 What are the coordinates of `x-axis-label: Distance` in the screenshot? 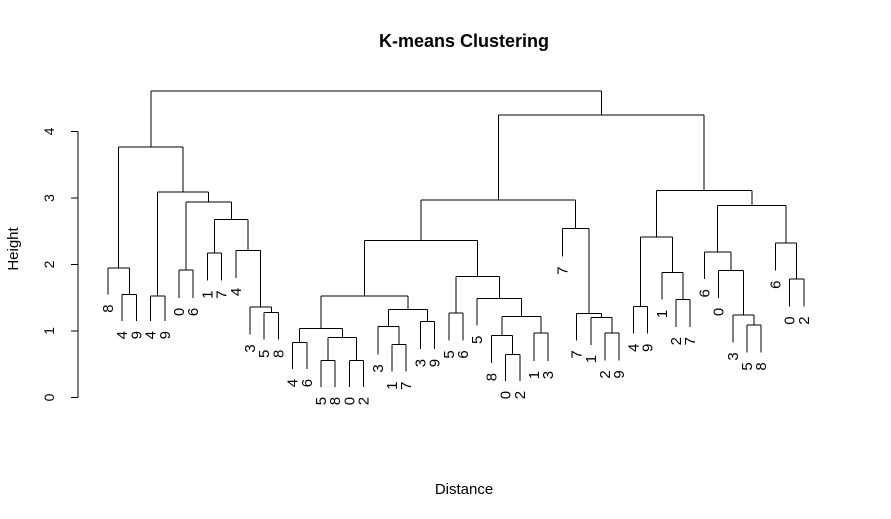 It's located at (464, 489).